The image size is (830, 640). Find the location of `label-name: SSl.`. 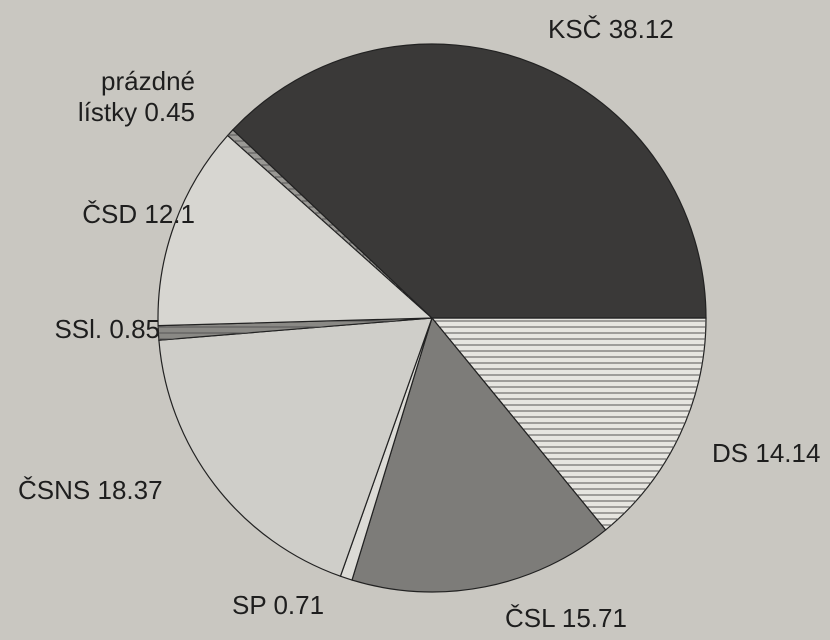

label-name: SSl. is located at coordinates (78, 329).